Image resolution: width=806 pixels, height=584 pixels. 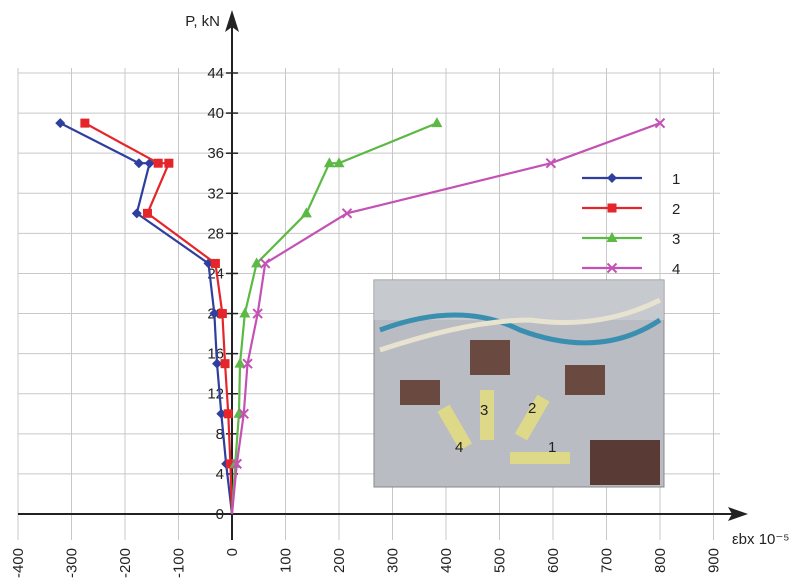 I want to click on y-tick-label: 24, so click(x=215, y=273).